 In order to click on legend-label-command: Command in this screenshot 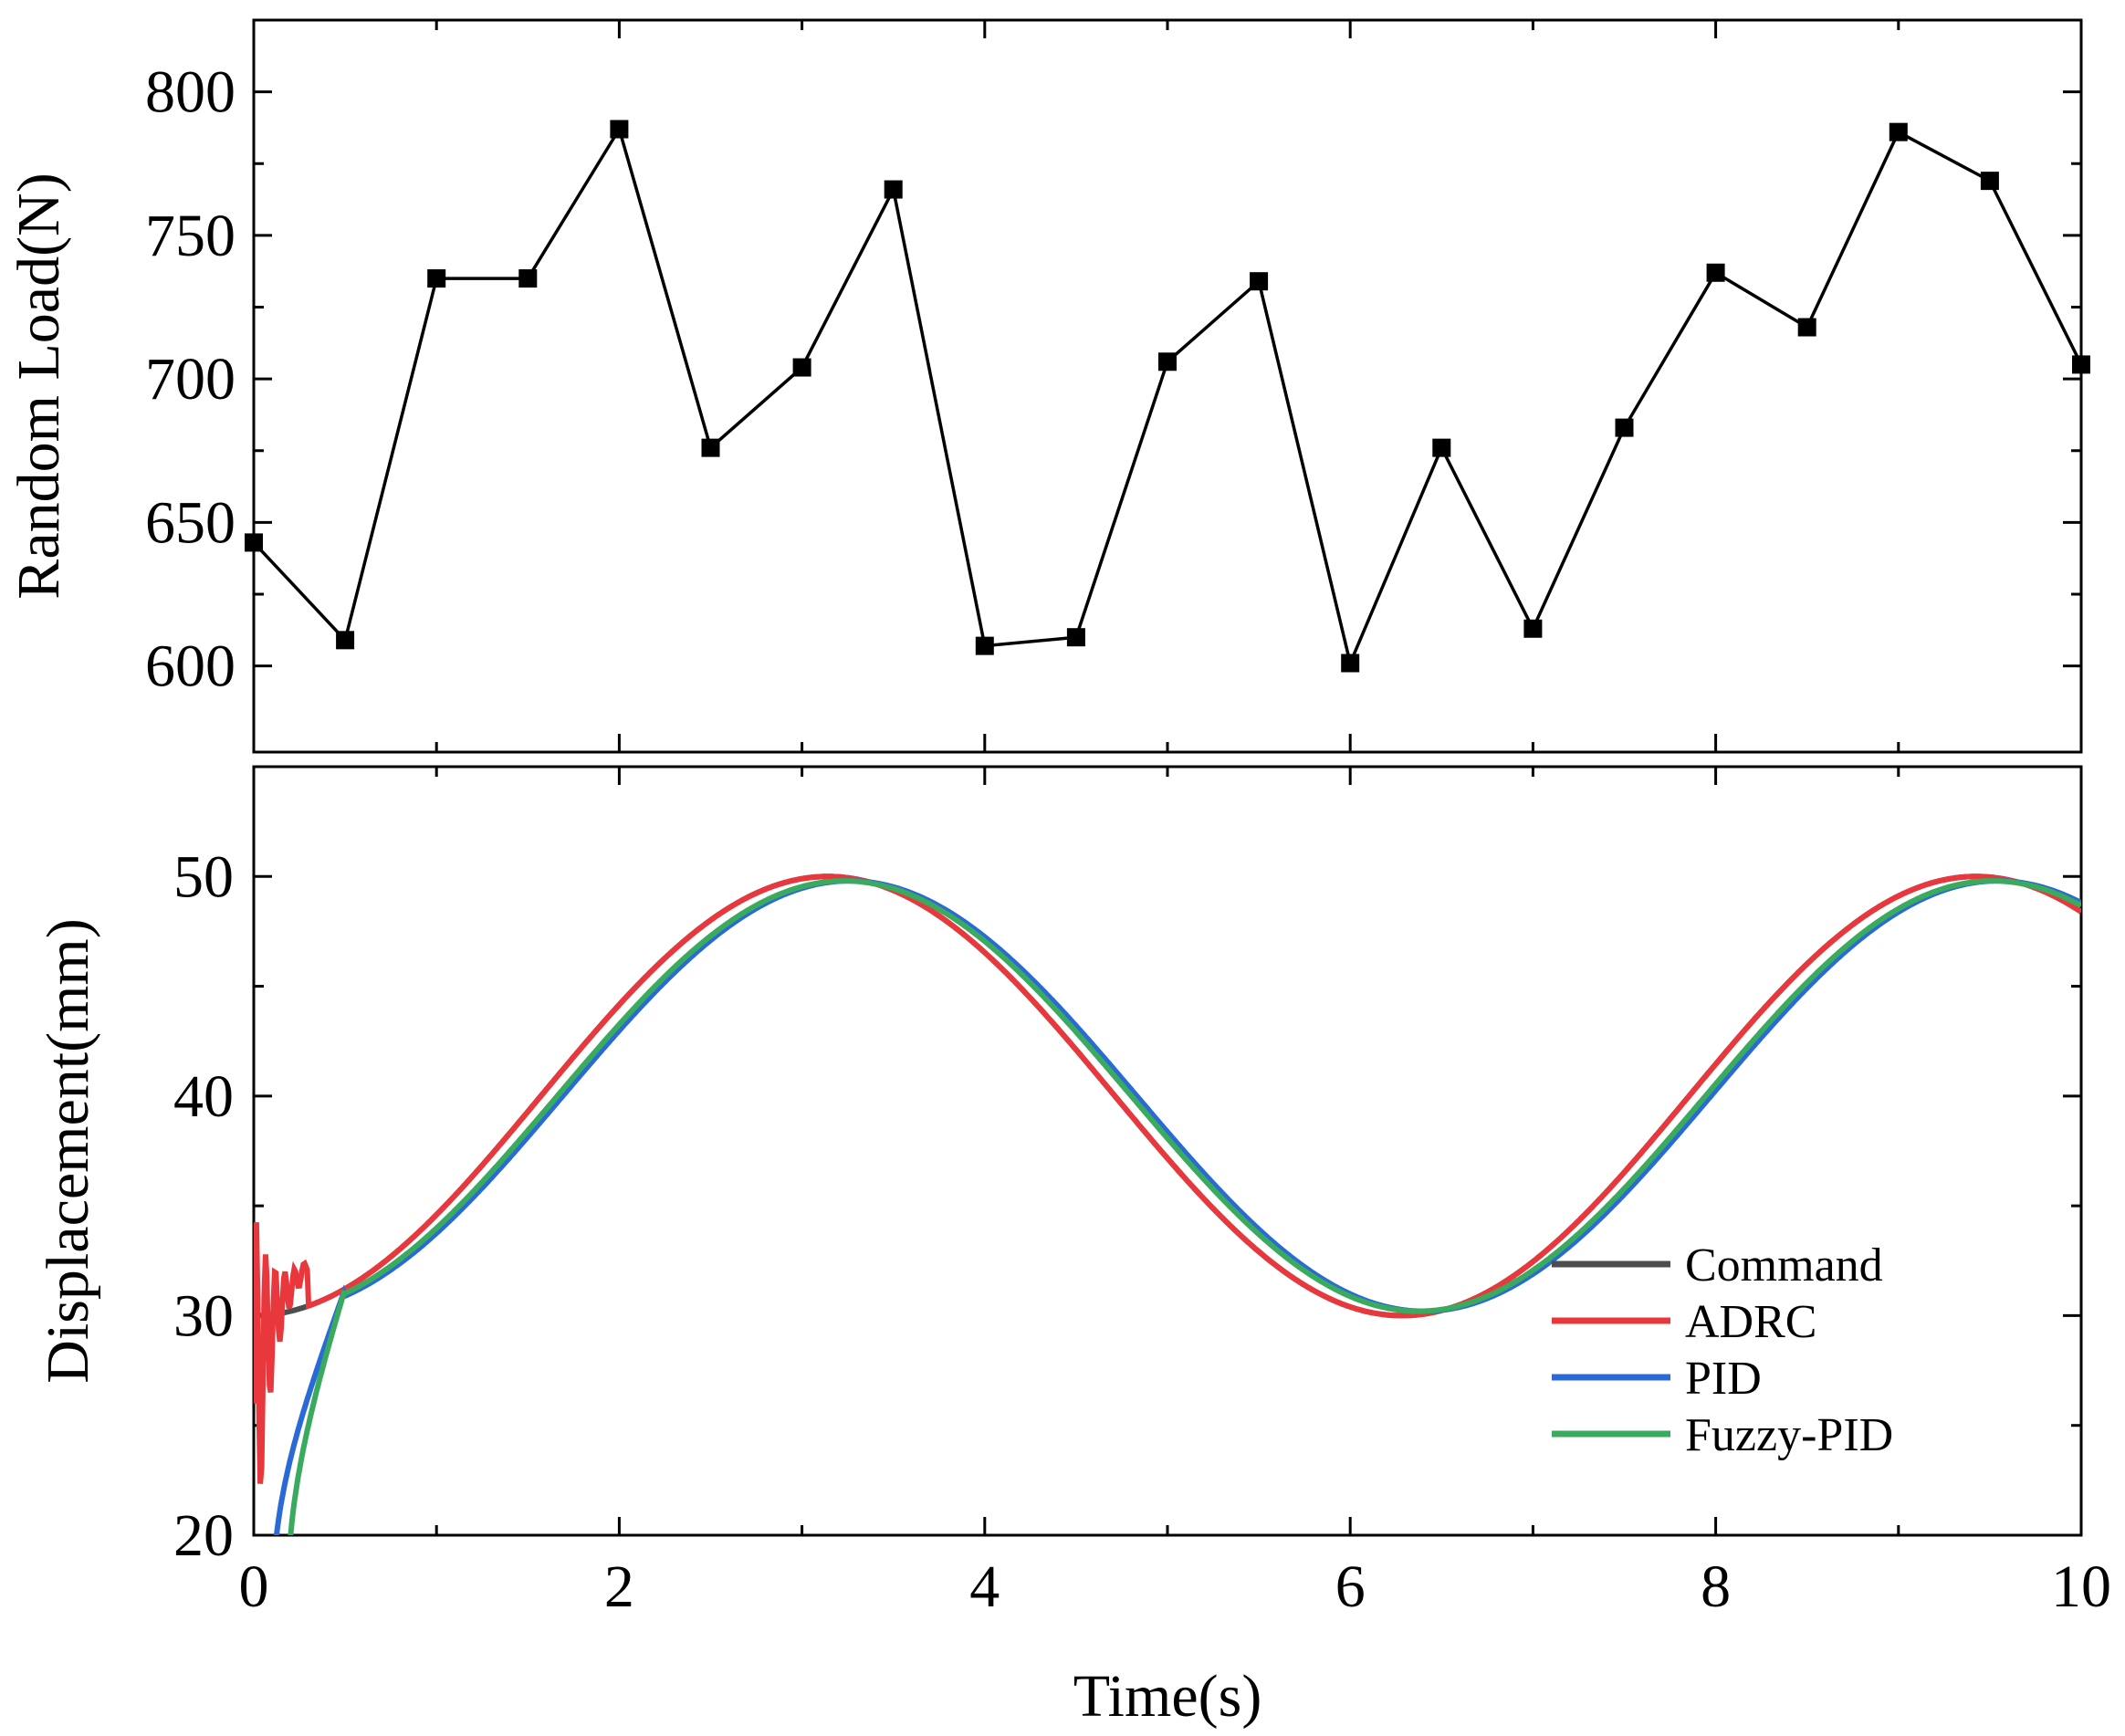, I will do `click(1784, 1265)`.